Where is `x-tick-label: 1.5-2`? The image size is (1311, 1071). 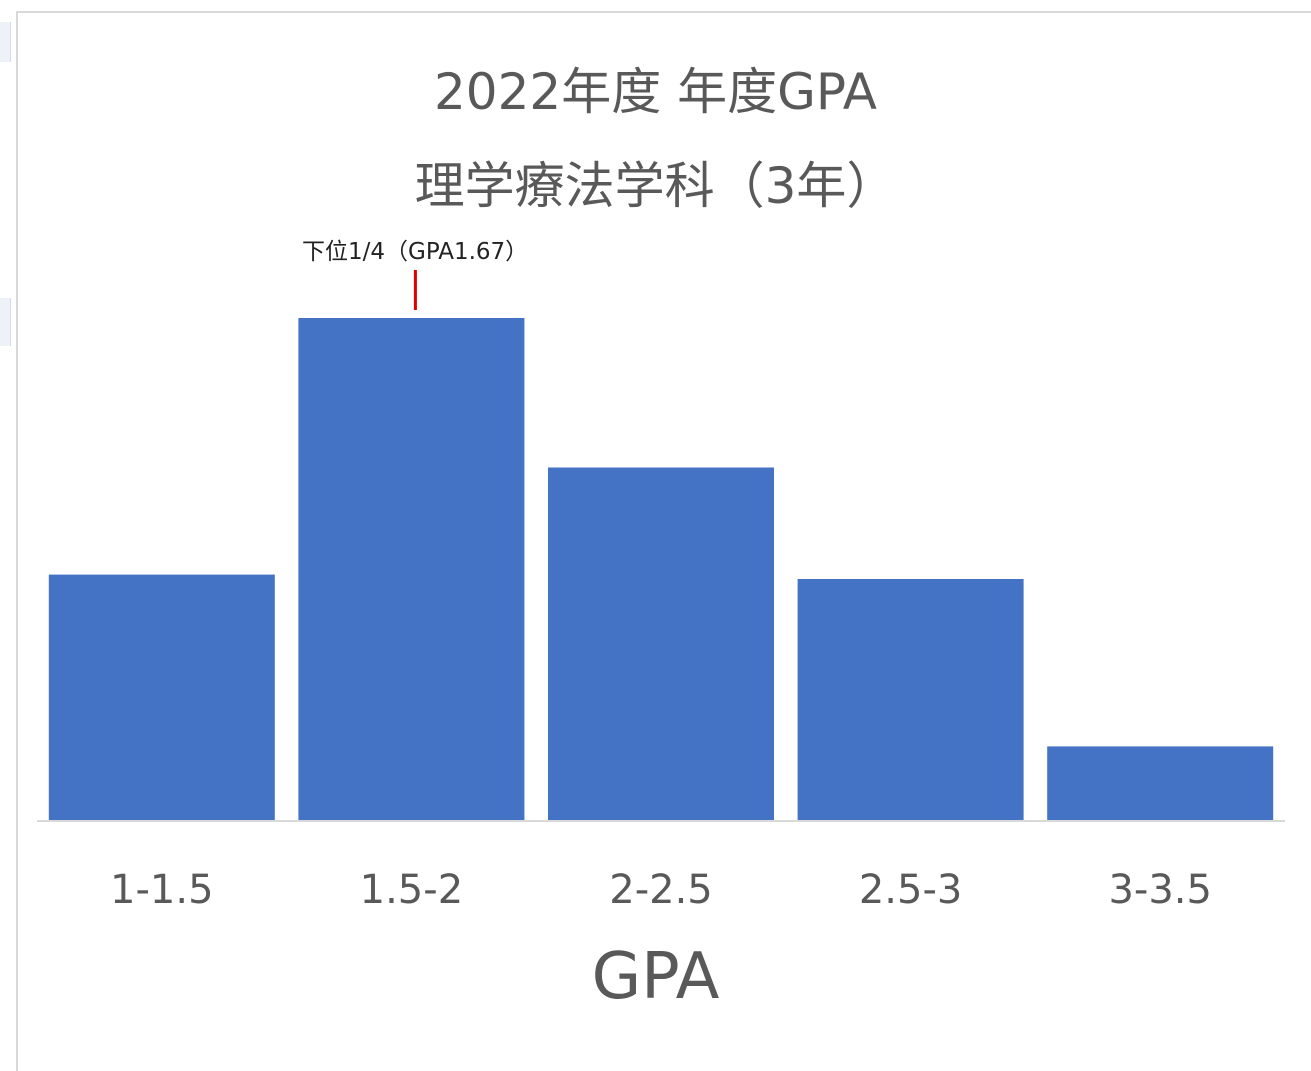
x-tick-label: 1.5-2 is located at coordinates (412, 890).